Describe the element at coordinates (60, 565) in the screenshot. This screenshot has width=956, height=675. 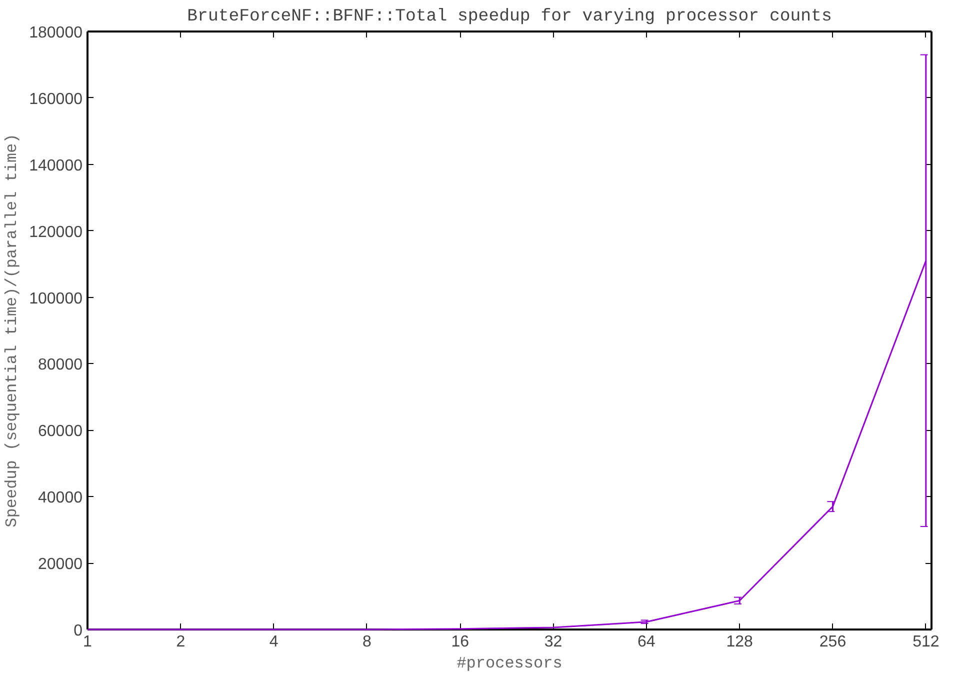
I see `y-tick-label: 20000` at that location.